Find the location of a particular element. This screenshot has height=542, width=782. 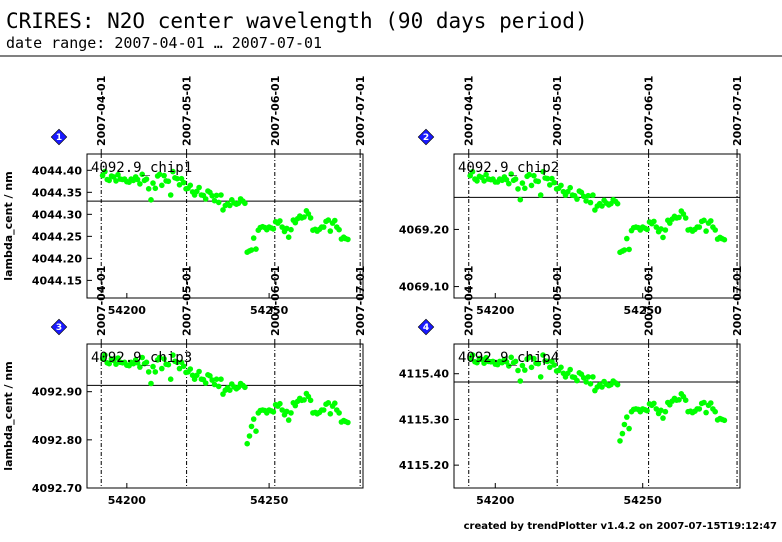

plot-frame is located at coordinates (597, 416).